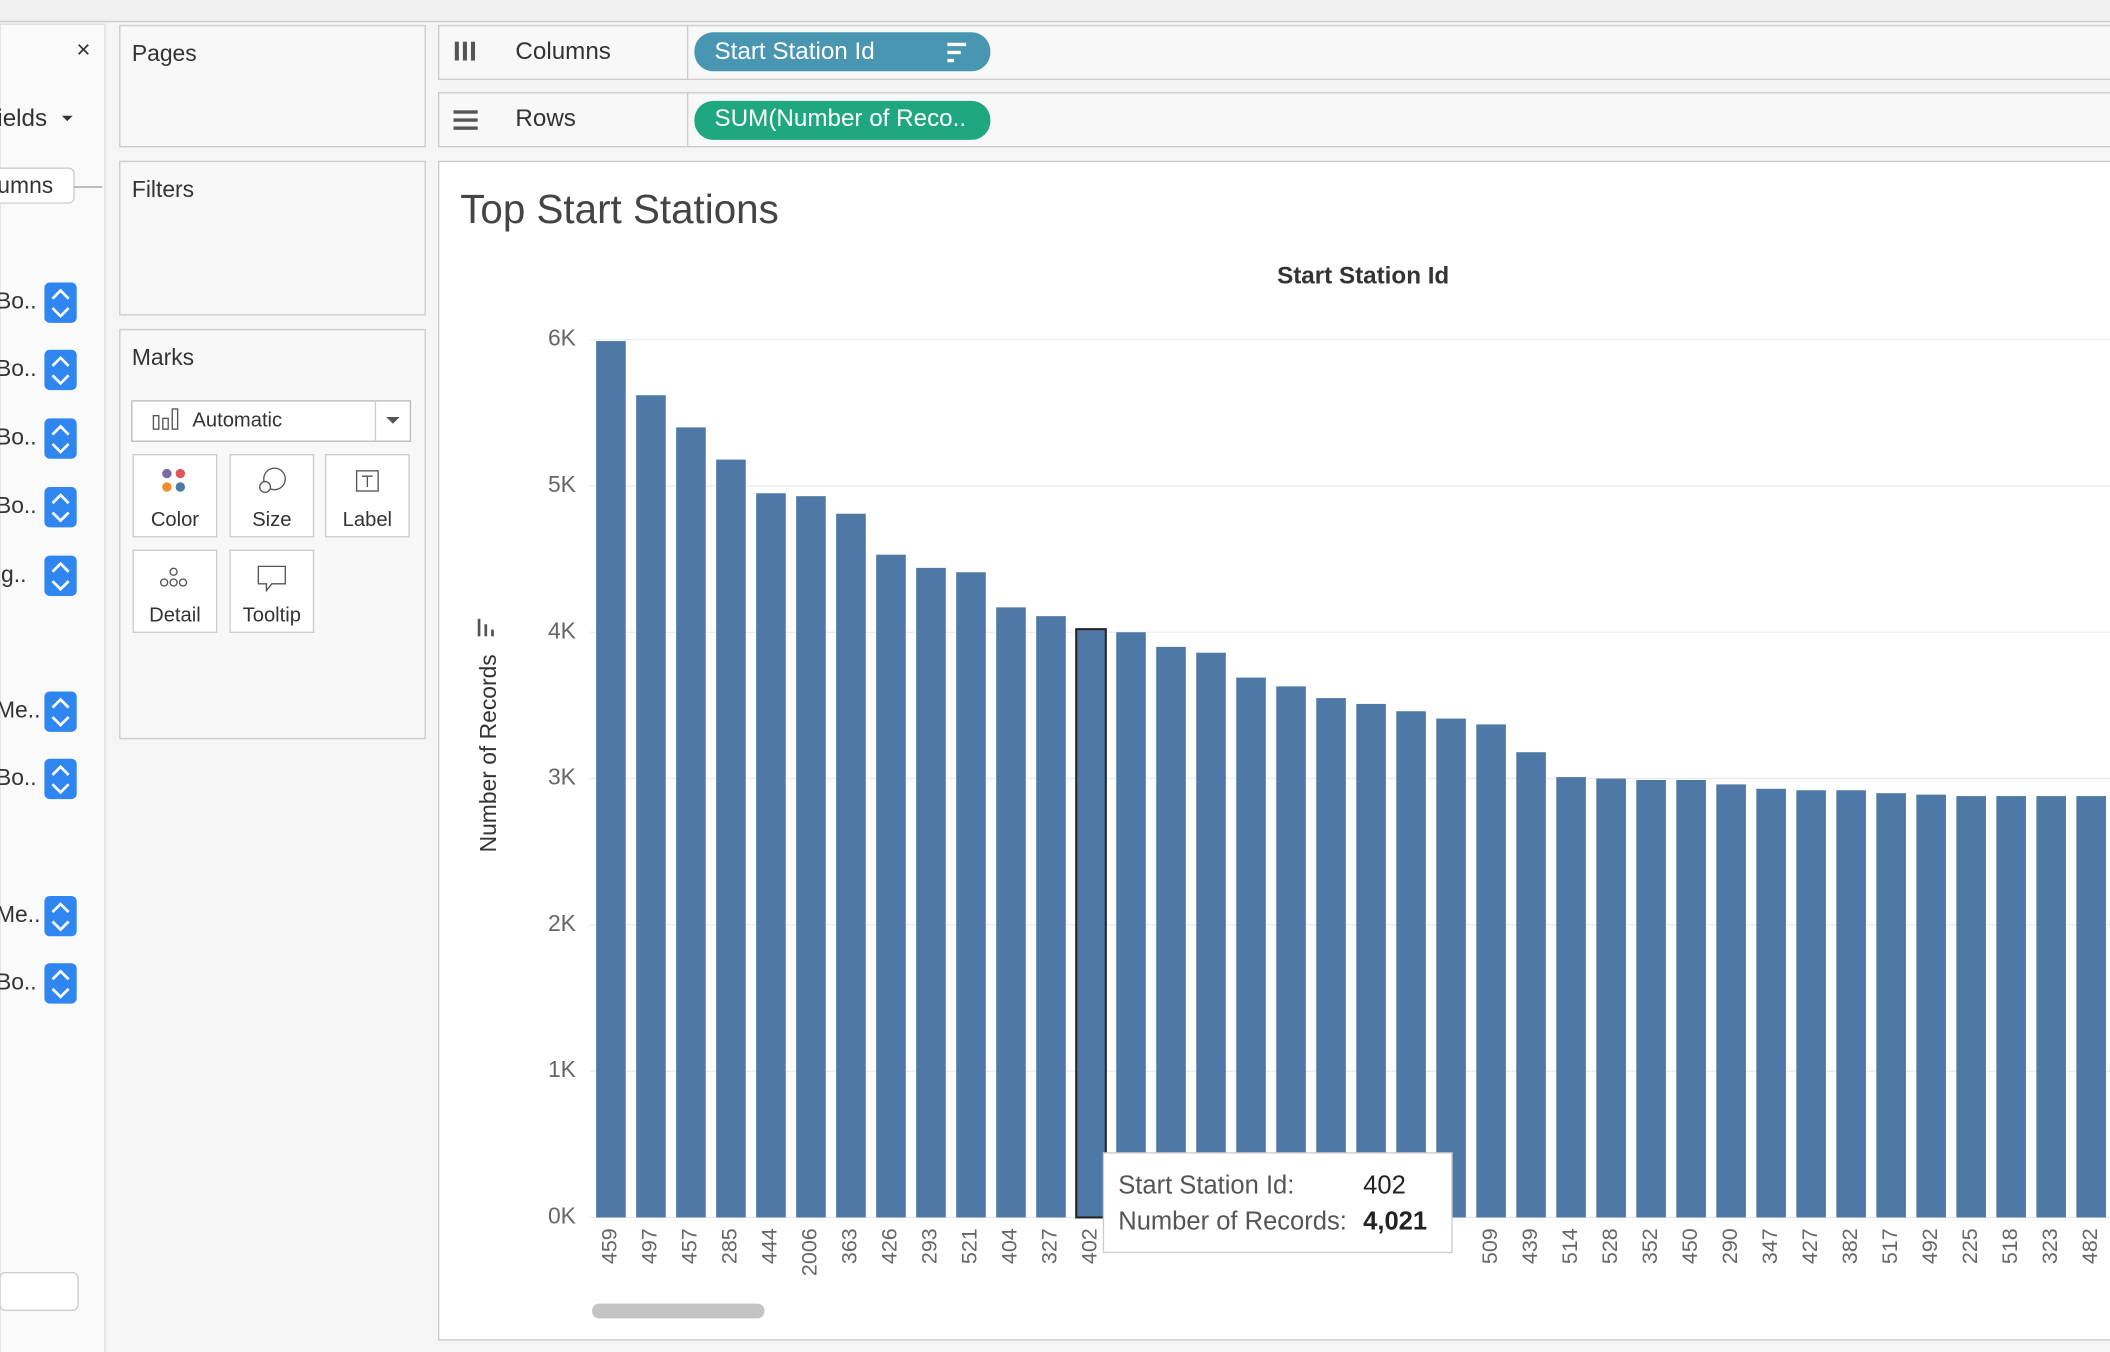 This screenshot has width=2110, height=1352. What do you see at coordinates (39, 1291) in the screenshot?
I see `search-box` at bounding box center [39, 1291].